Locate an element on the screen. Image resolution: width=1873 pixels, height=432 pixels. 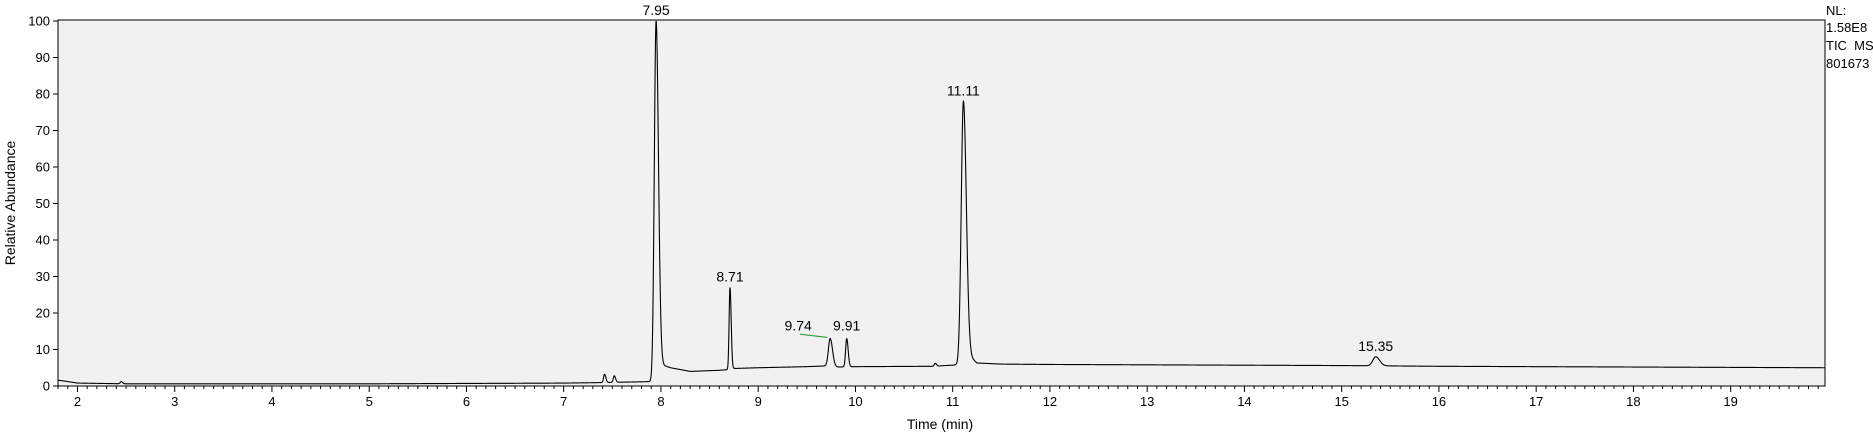
peak-label: 9.91 is located at coordinates (846, 326).